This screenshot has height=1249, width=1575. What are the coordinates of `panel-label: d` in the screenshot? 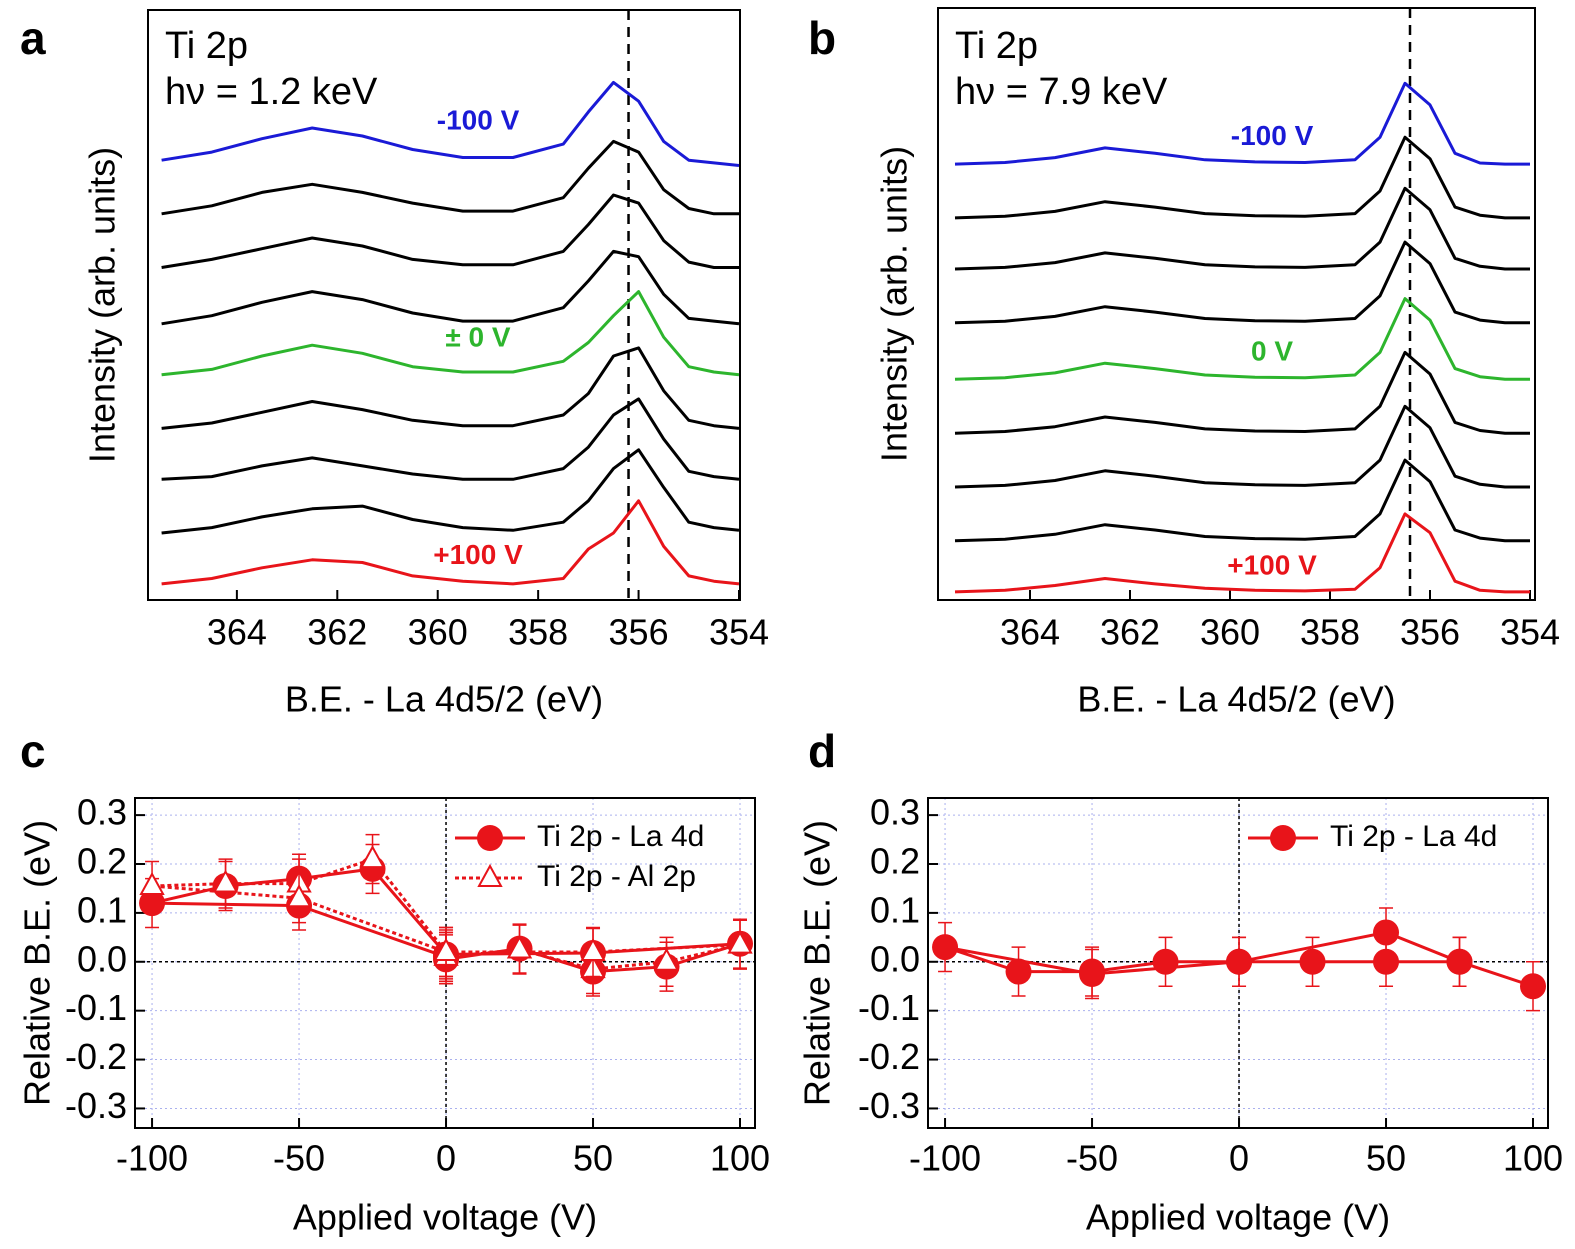 It's located at (822, 751).